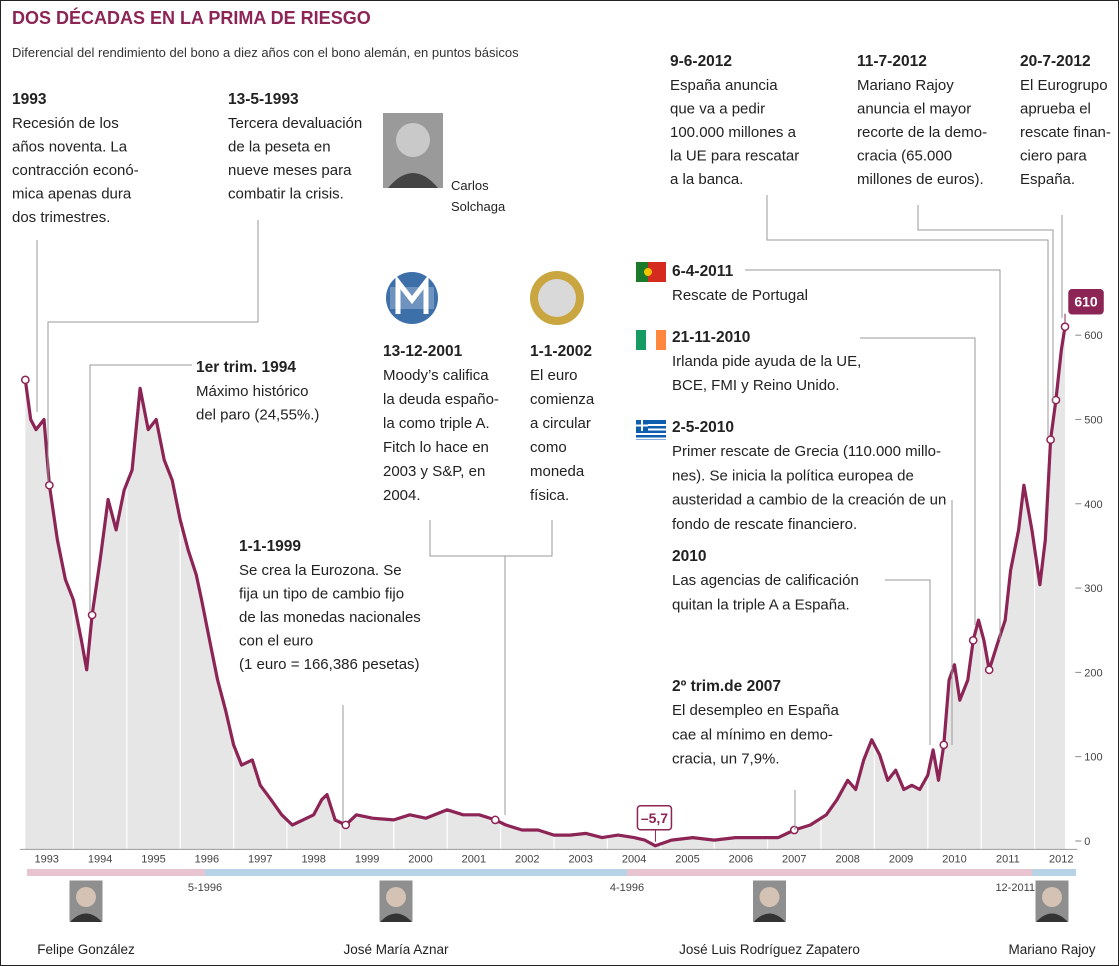 The height and width of the screenshot is (966, 1119). What do you see at coordinates (766, 361) in the screenshot?
I see `annotation-text: Irlanda pide ayuda de la UE,` at bounding box center [766, 361].